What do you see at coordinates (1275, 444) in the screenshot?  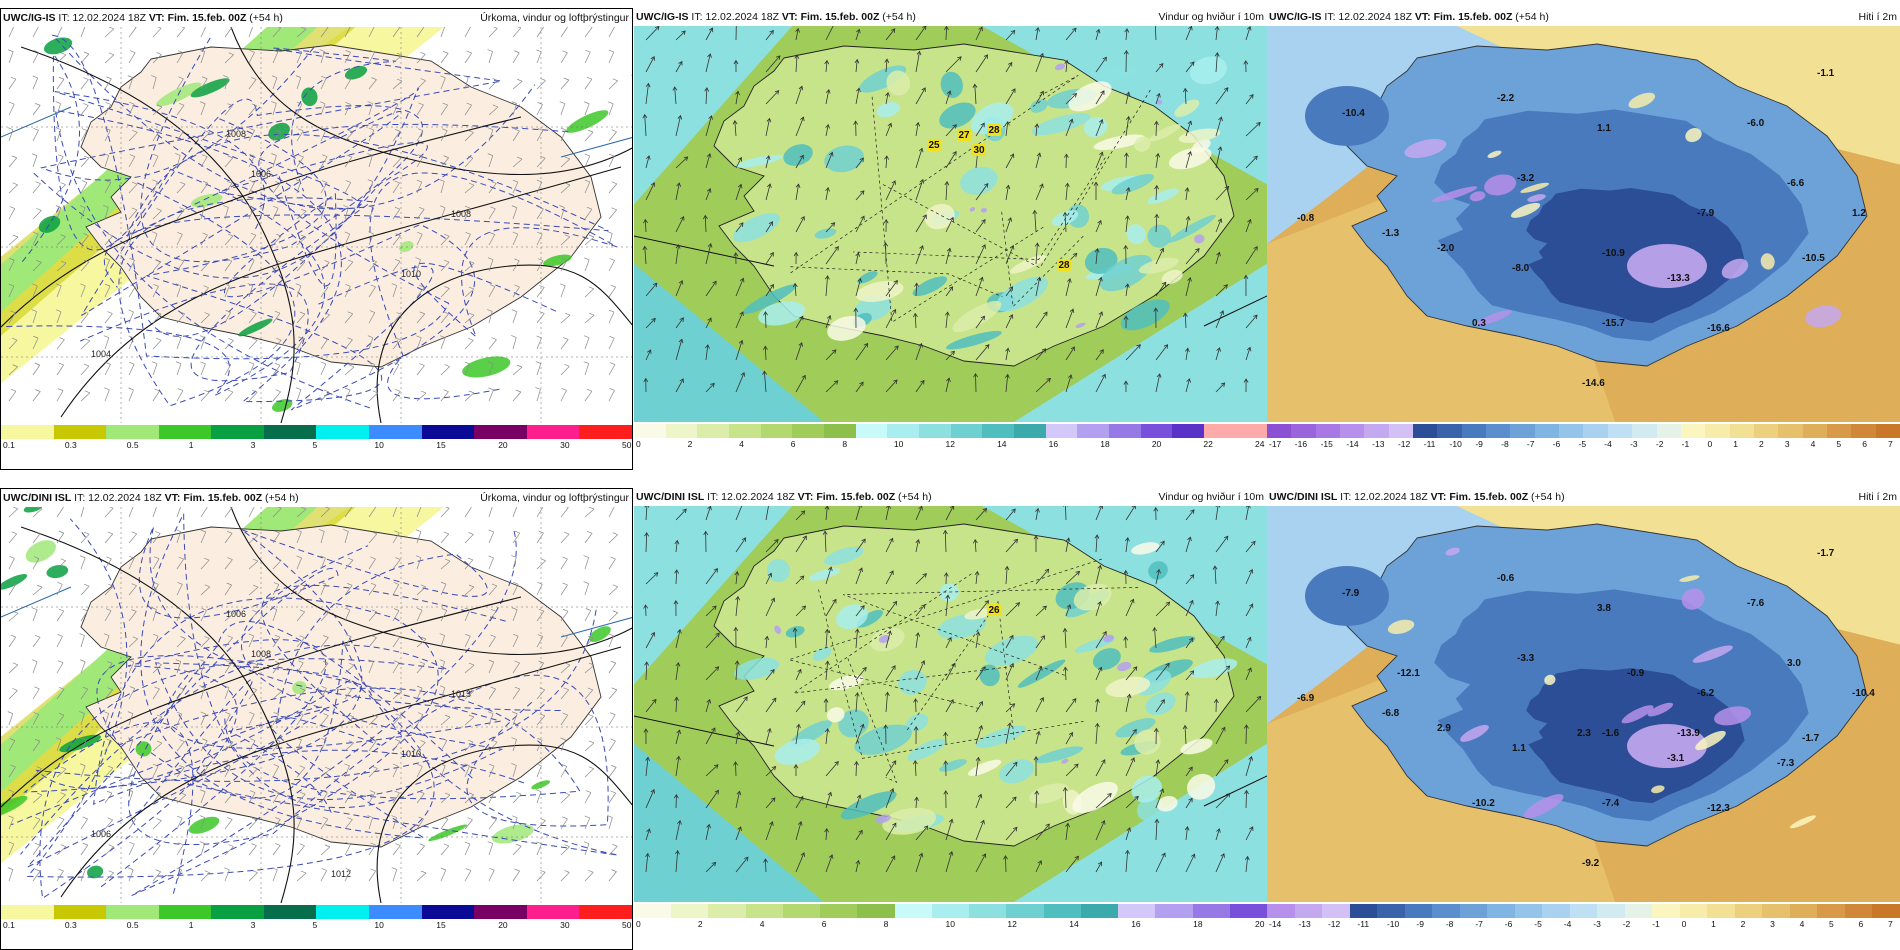 I see `colorbar-tick: -17` at bounding box center [1275, 444].